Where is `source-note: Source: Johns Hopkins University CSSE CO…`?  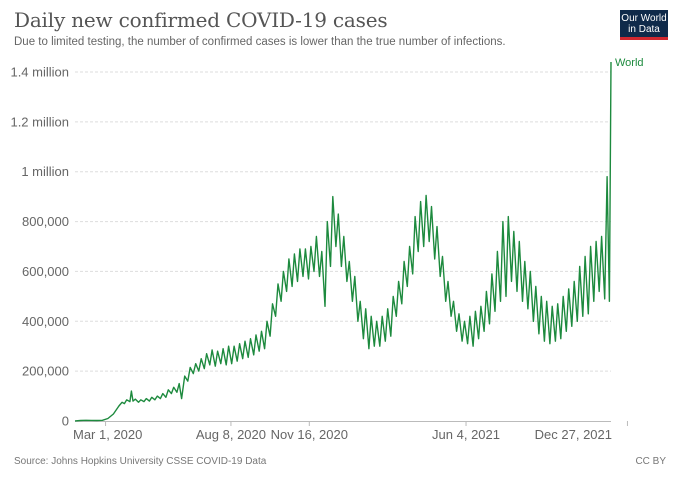
source-note: Source: Johns Hopkins University CSSE CO… is located at coordinates (140, 461).